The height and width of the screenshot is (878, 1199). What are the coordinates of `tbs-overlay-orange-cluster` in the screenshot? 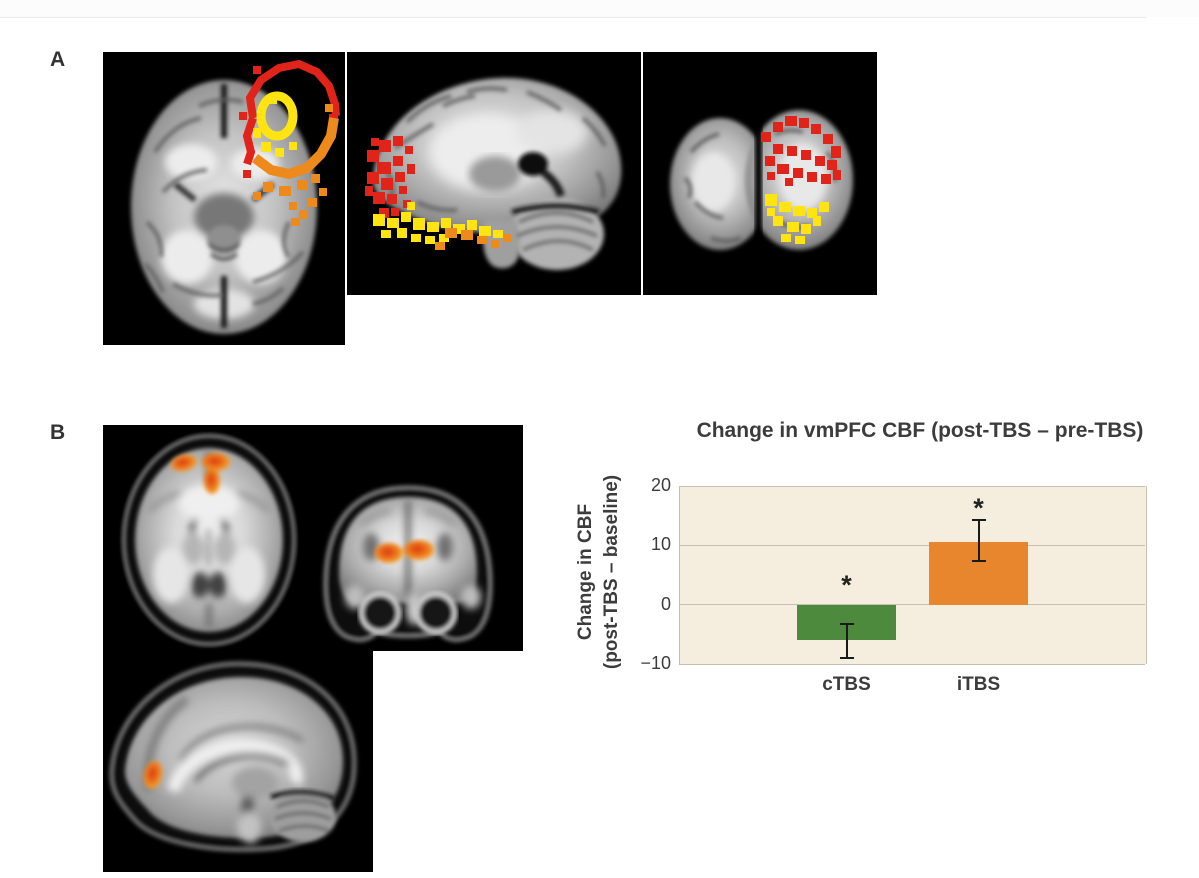 It's located at (473, 239).